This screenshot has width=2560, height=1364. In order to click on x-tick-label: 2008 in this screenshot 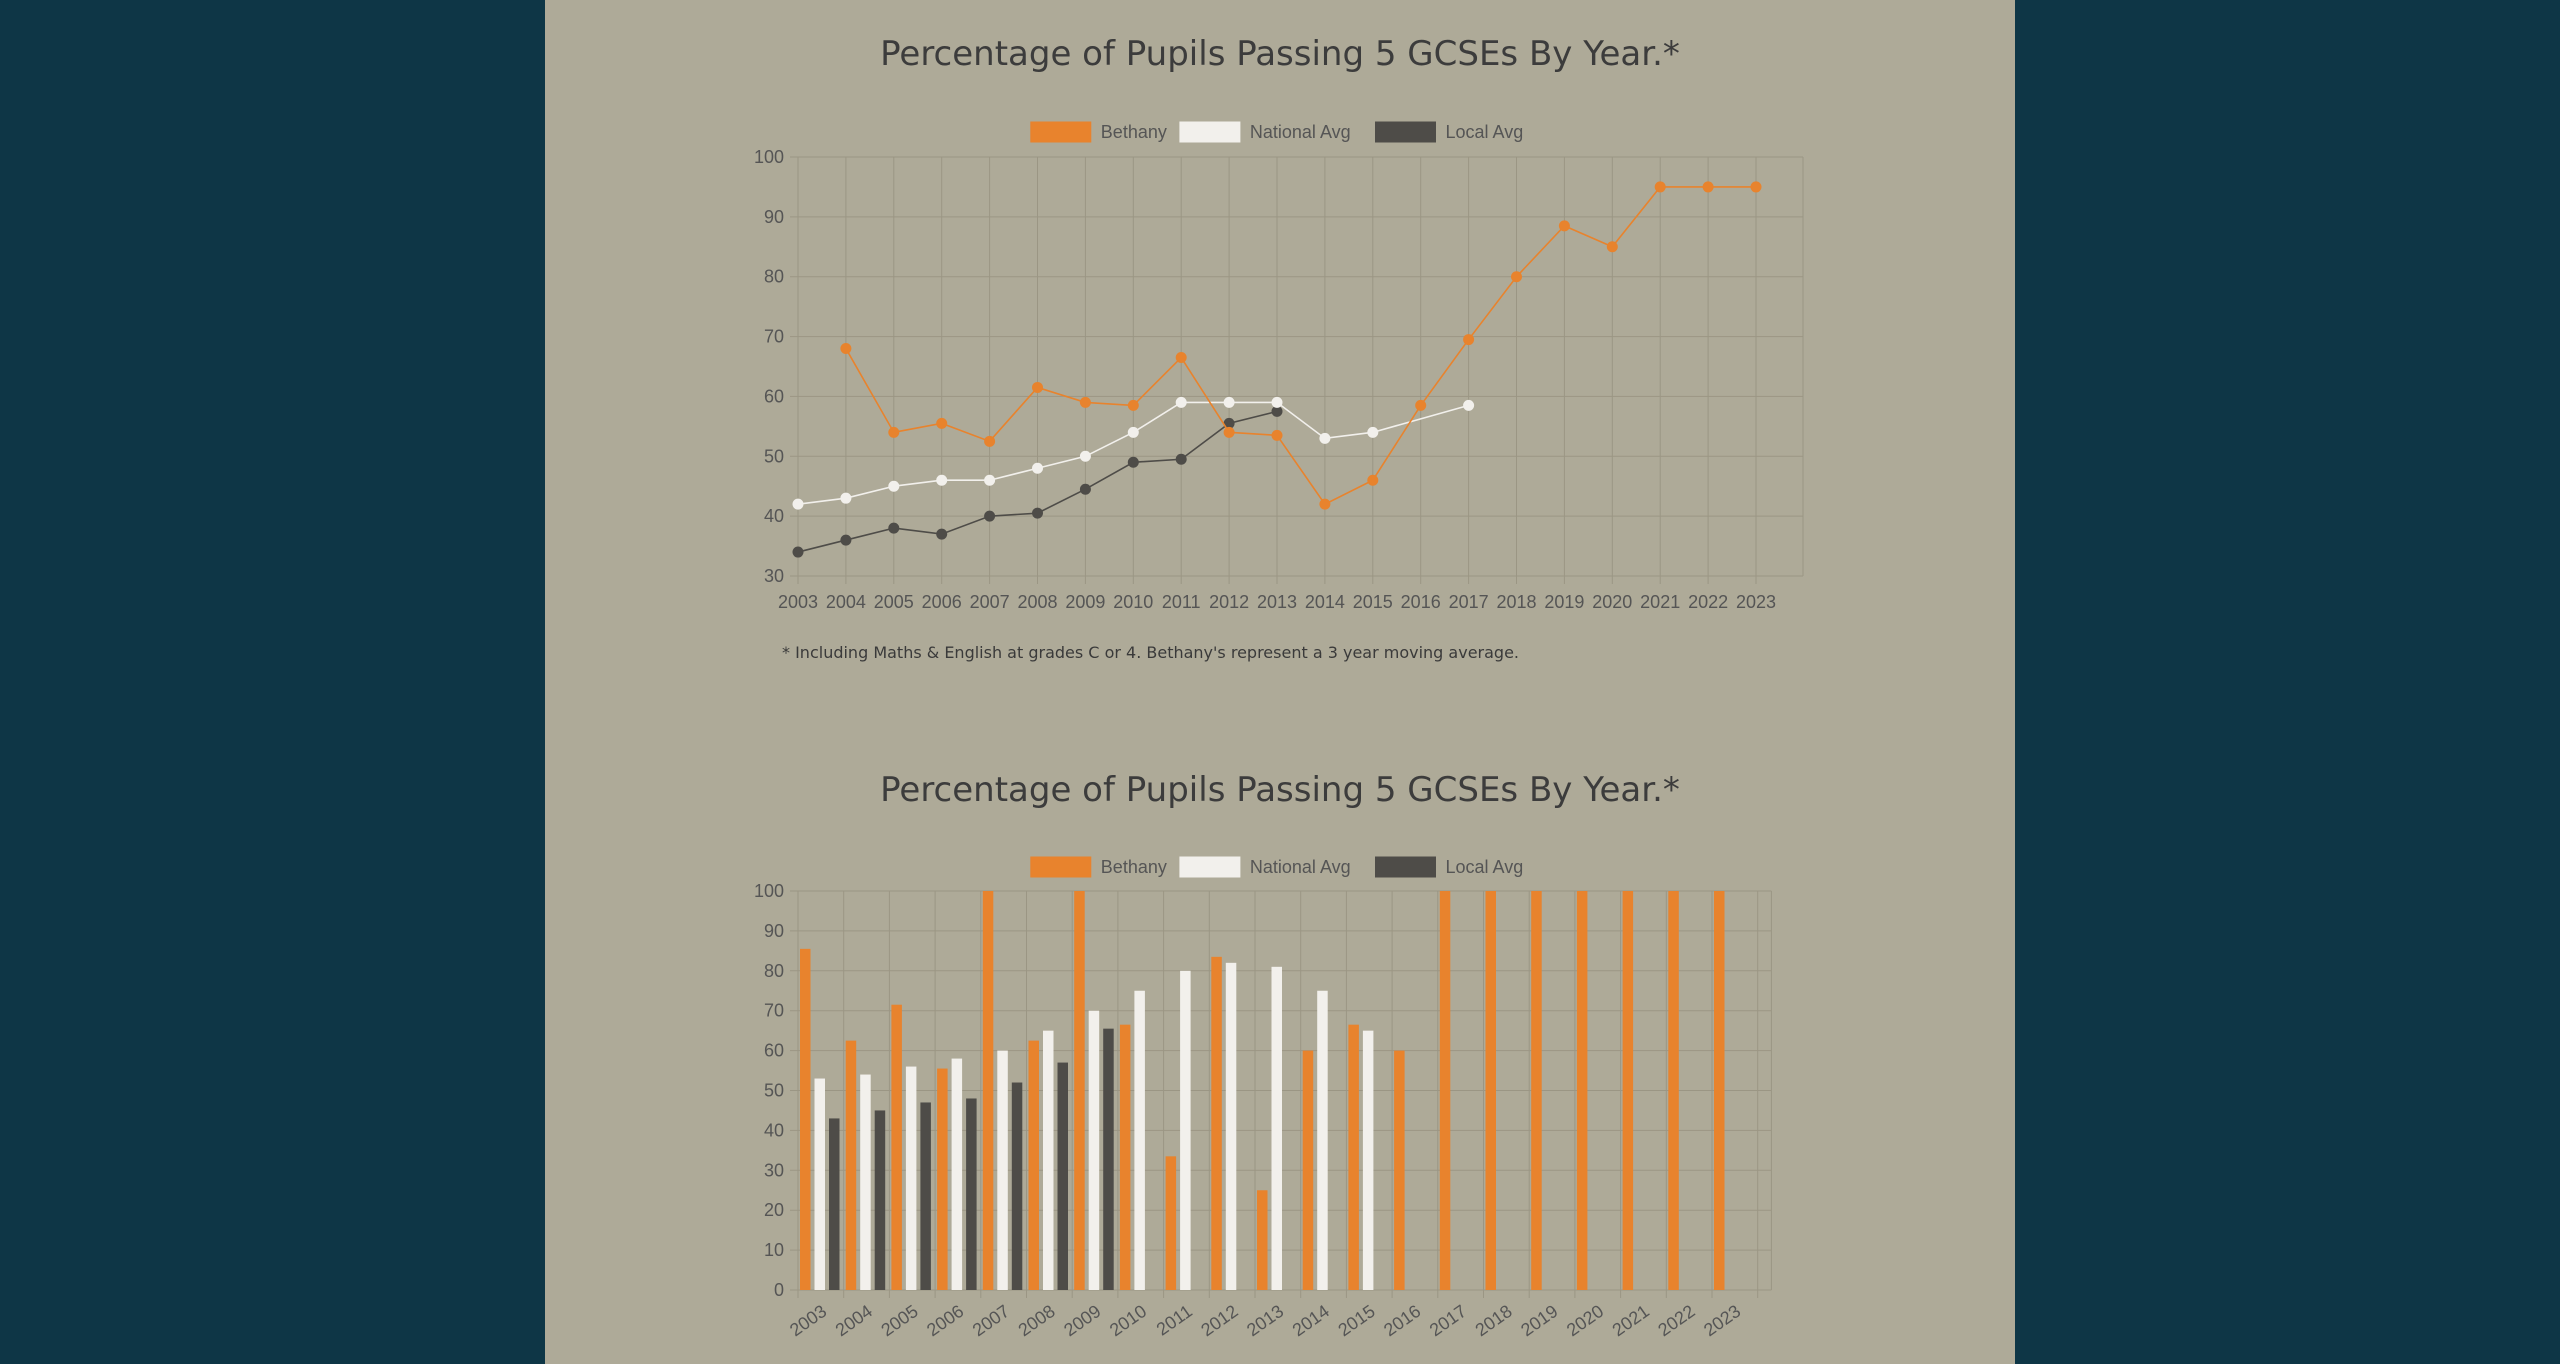, I will do `click(1037, 602)`.